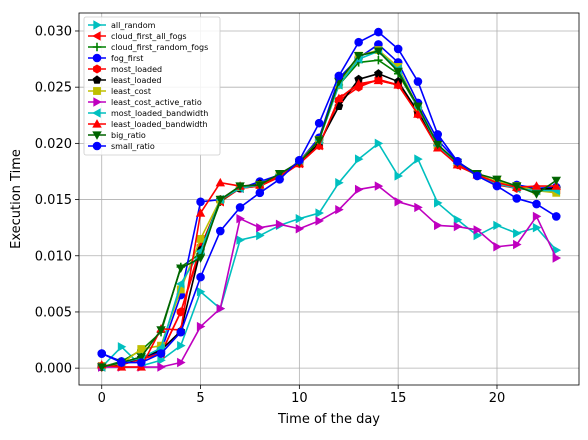 This screenshot has width=588, height=440. I want to click on legend-item-least-cost: least_cost, so click(119, 91).